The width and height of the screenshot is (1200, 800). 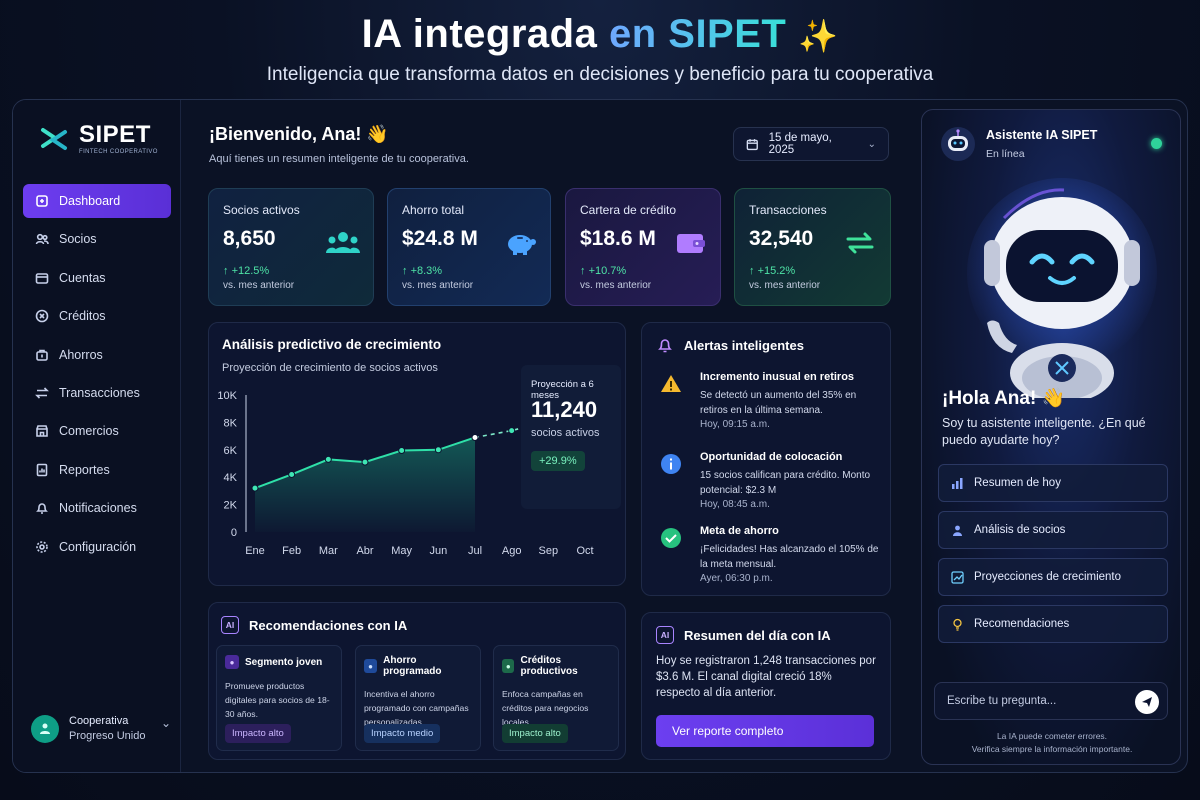 What do you see at coordinates (739, 531) in the screenshot?
I see `alert-title: Meta de ahorro` at bounding box center [739, 531].